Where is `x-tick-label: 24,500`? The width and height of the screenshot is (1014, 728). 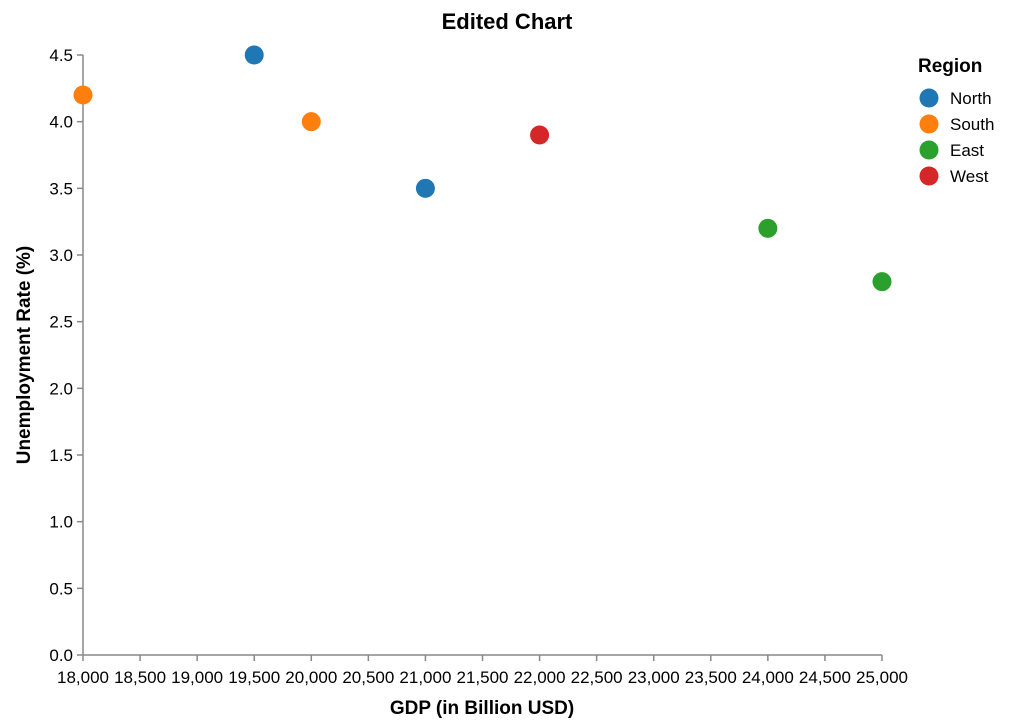 x-tick-label: 24,500 is located at coordinates (825, 677).